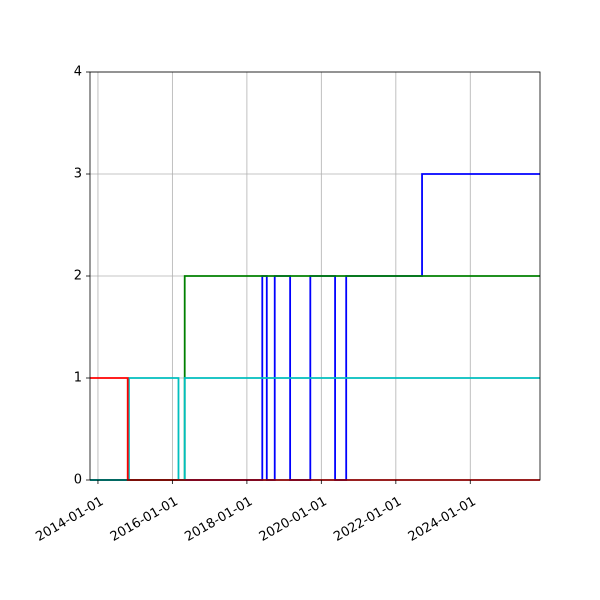 The height and width of the screenshot is (600, 600). What do you see at coordinates (78, 72) in the screenshot?
I see `y-tick-label: 4` at bounding box center [78, 72].